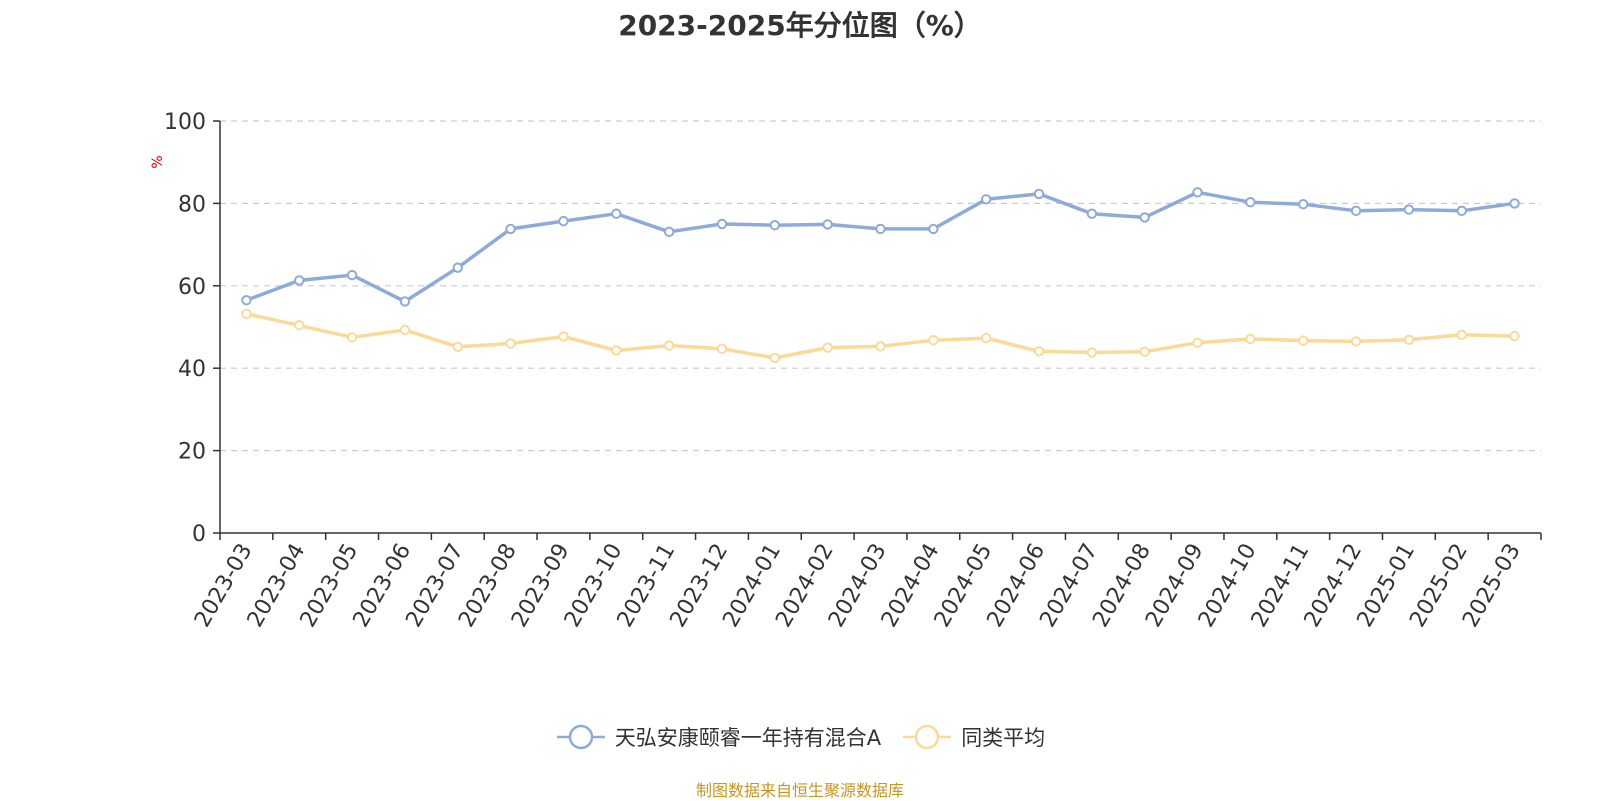 The image size is (1600, 801). I want to click on y-tick-label: 80, so click(192, 204).